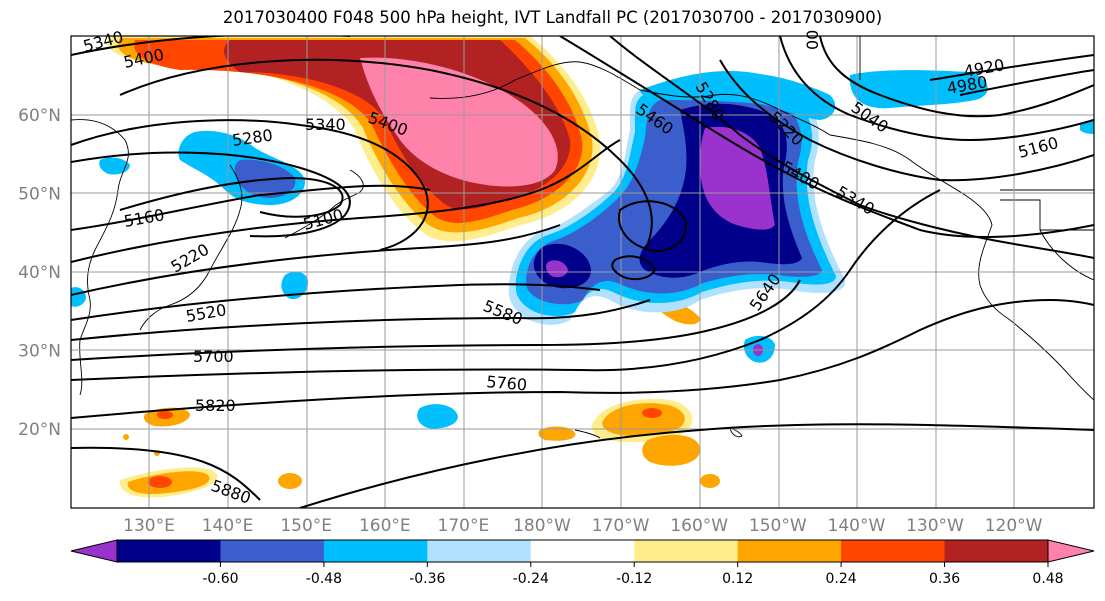 This screenshot has width=1105, height=601. What do you see at coordinates (778, 526) in the screenshot?
I see `longitude-label: 150°W` at bounding box center [778, 526].